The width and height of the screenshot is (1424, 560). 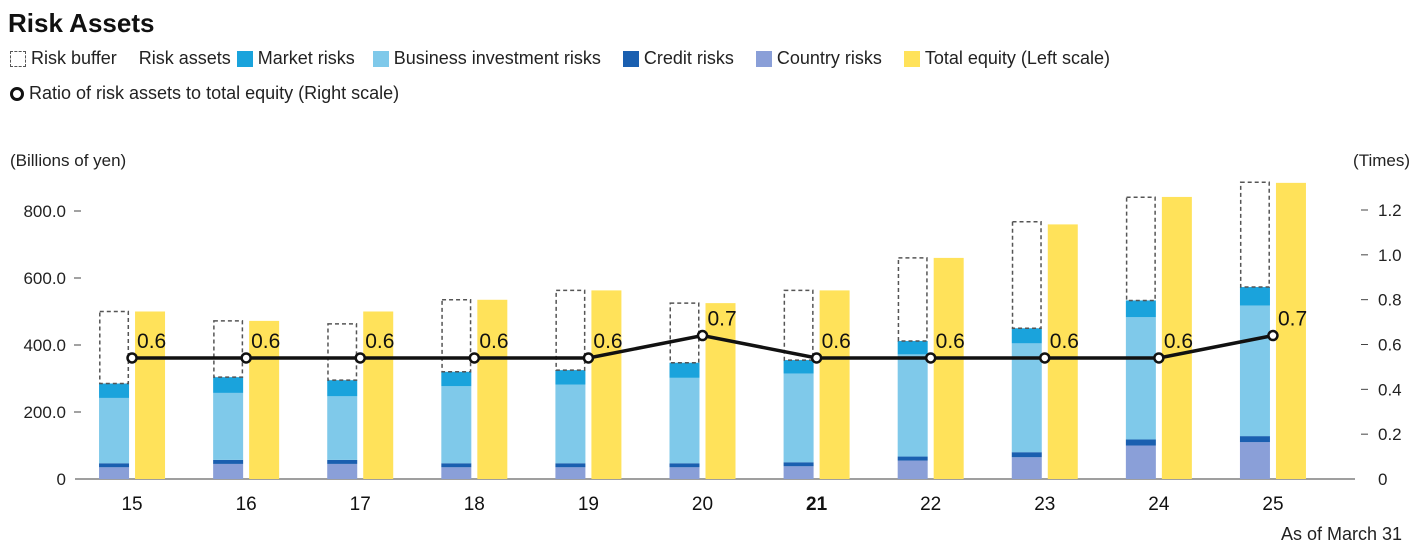 What do you see at coordinates (1390, 434) in the screenshot?
I see `y2-tick-label-1: 0.2` at bounding box center [1390, 434].